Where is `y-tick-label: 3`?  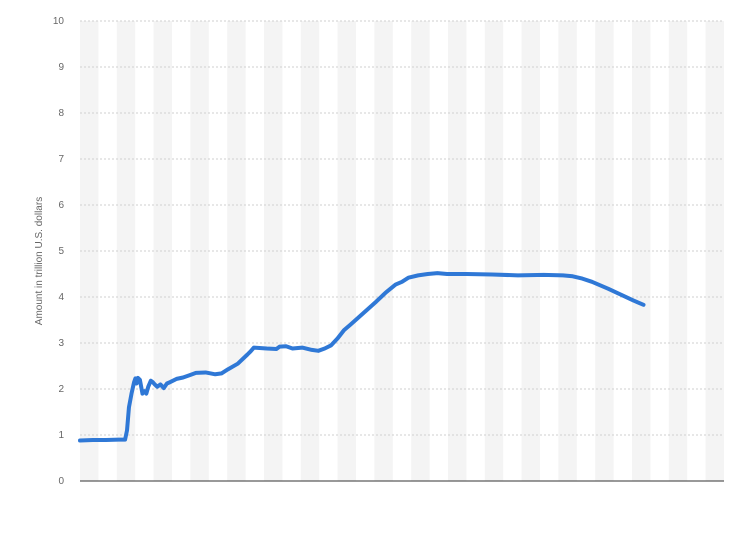 y-tick-label: 3 is located at coordinates (61, 343).